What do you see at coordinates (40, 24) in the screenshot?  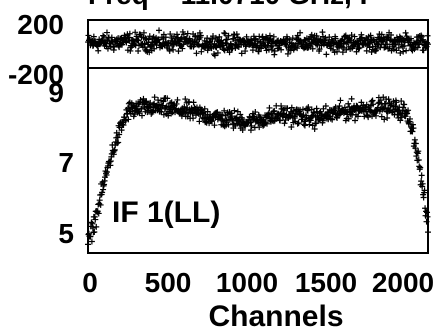 I see `phase-ytick-label: 200` at bounding box center [40, 24].